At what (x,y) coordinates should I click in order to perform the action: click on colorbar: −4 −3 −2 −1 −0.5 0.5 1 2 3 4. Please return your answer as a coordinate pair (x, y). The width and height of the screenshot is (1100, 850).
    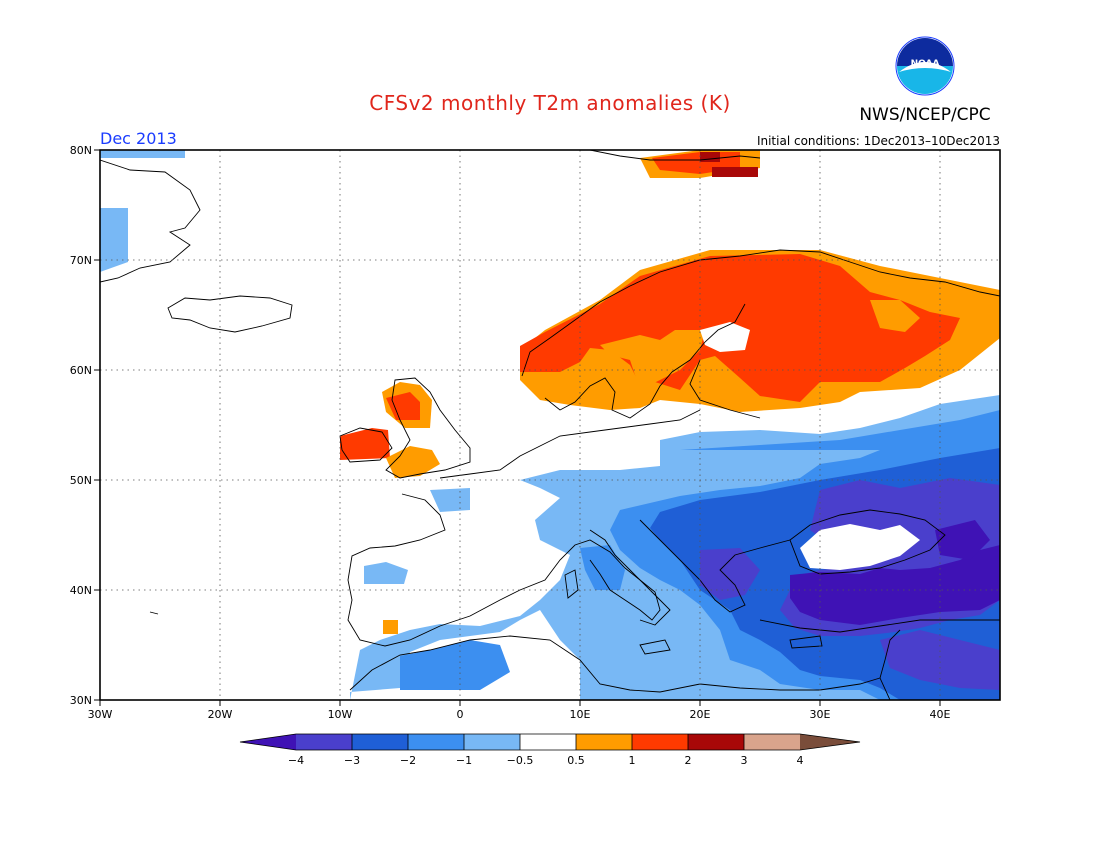
    Looking at the image, I should click on (550, 750).